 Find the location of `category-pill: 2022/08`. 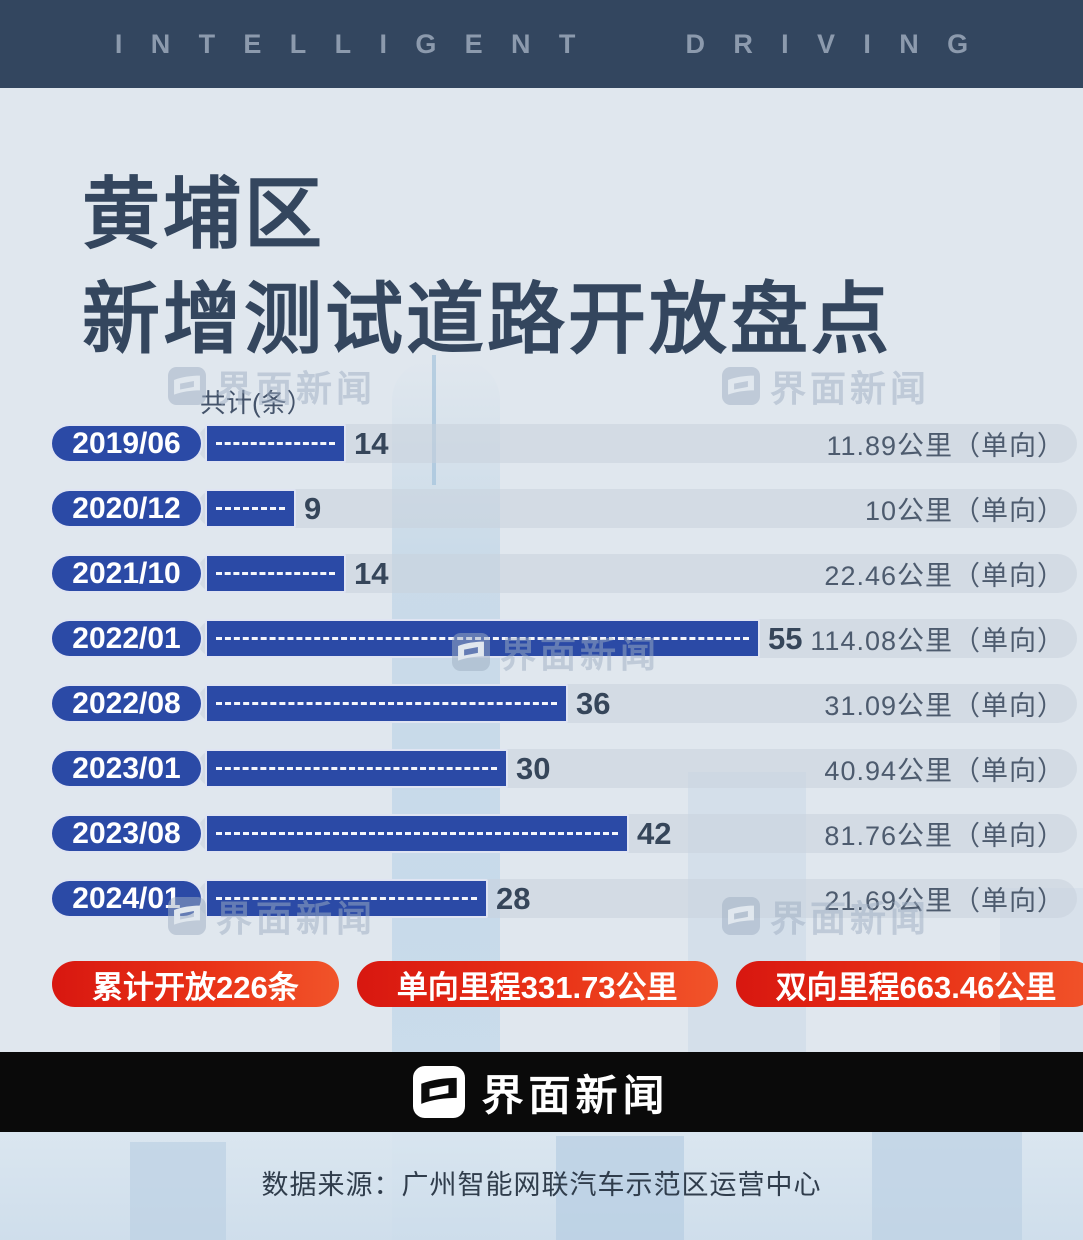

category-pill: 2022/08 is located at coordinates (126, 703).